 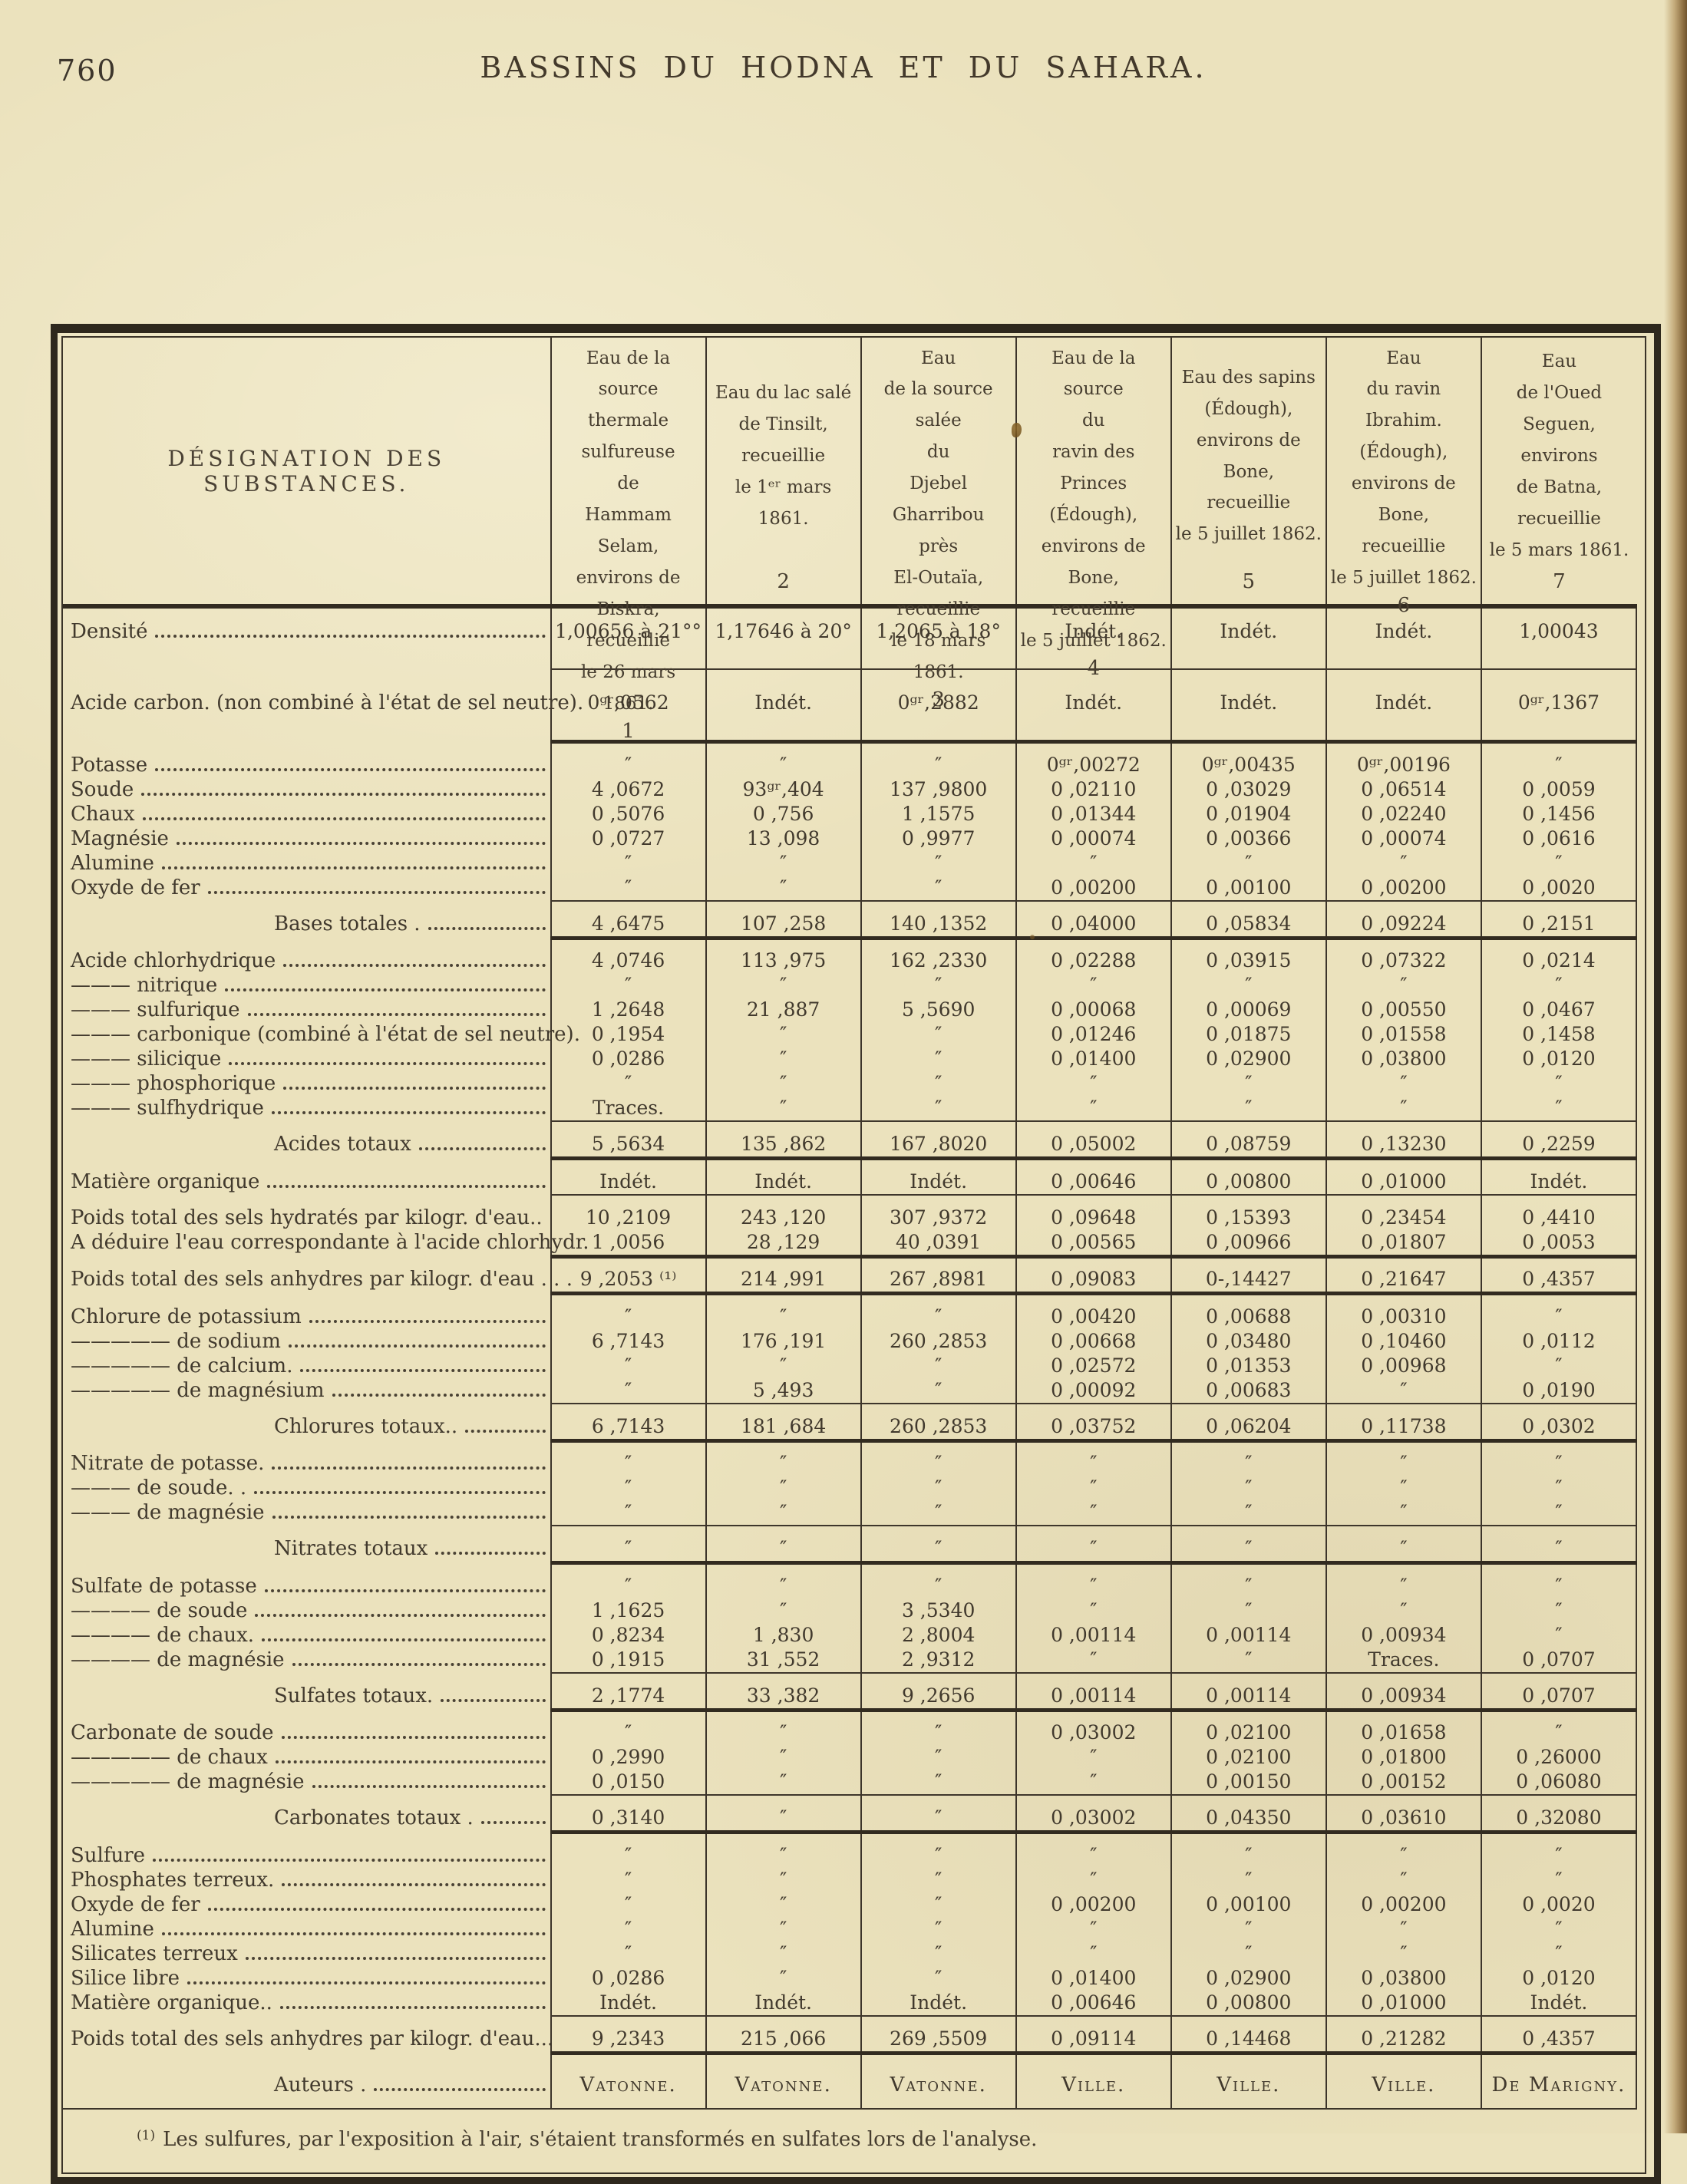 I want to click on value-cell: 0 ,02900, so click(x=1248, y=1978).